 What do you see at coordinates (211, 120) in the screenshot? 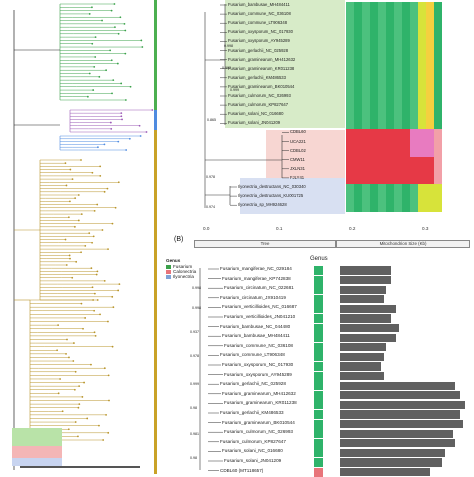
I see `bootstrap-value: 0.865` at bounding box center [211, 120].